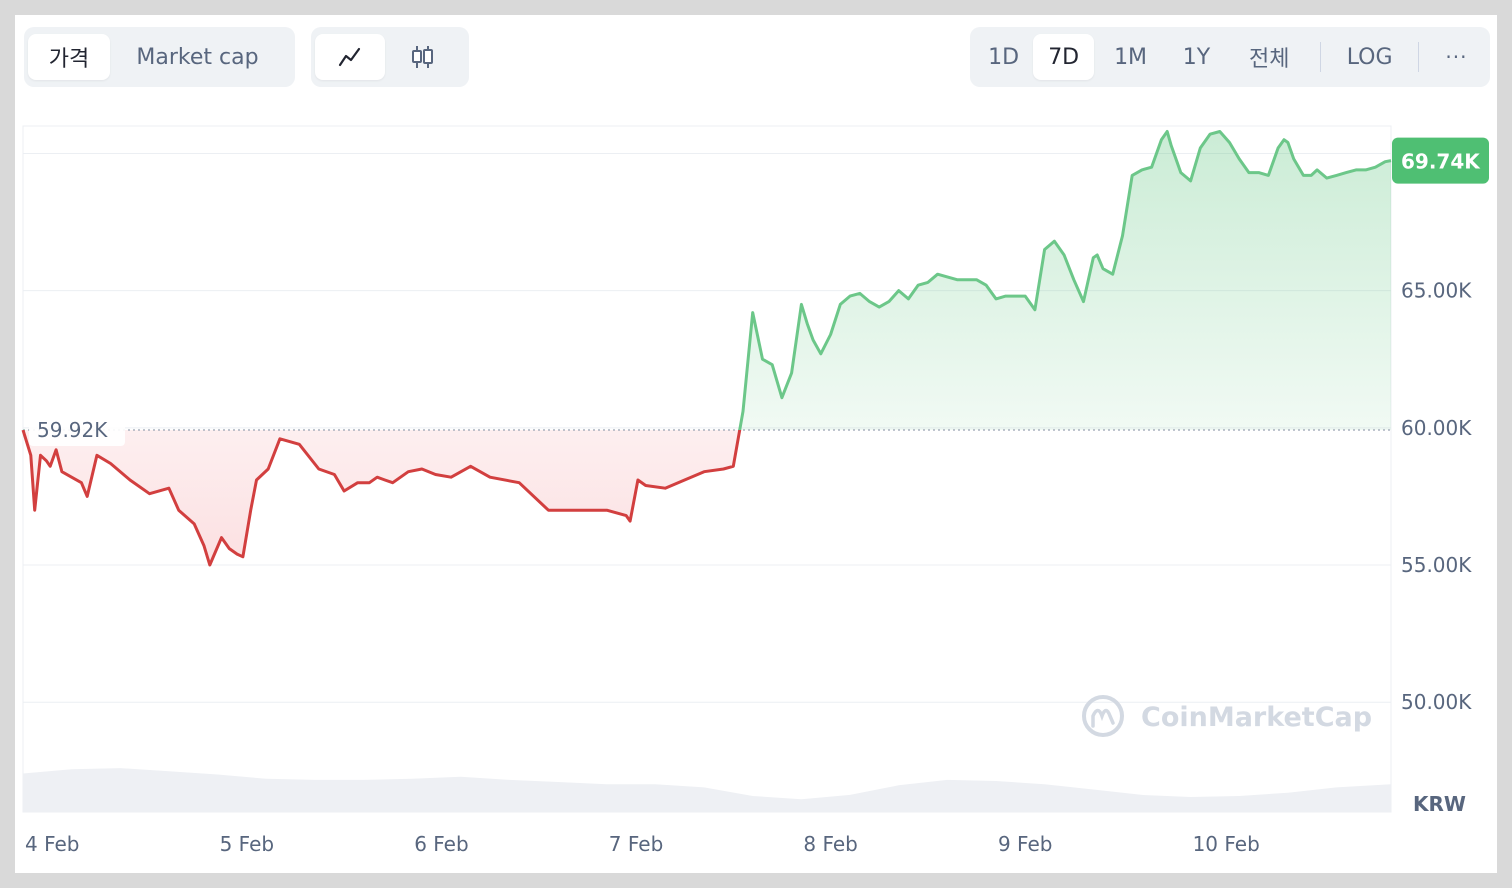 The width and height of the screenshot is (1512, 888). Describe the element at coordinates (1256, 717) in the screenshot. I see `watermark-text: CoinMarketCap` at that location.